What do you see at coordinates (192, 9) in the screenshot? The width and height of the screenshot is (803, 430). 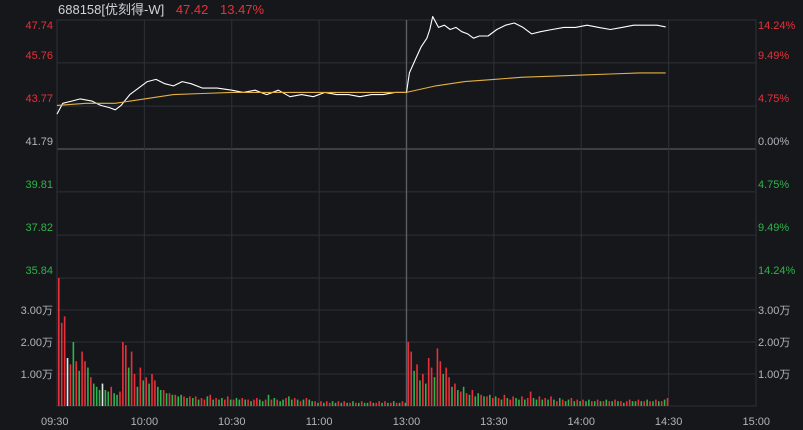 I see `stock-price: 47.42` at bounding box center [192, 9].